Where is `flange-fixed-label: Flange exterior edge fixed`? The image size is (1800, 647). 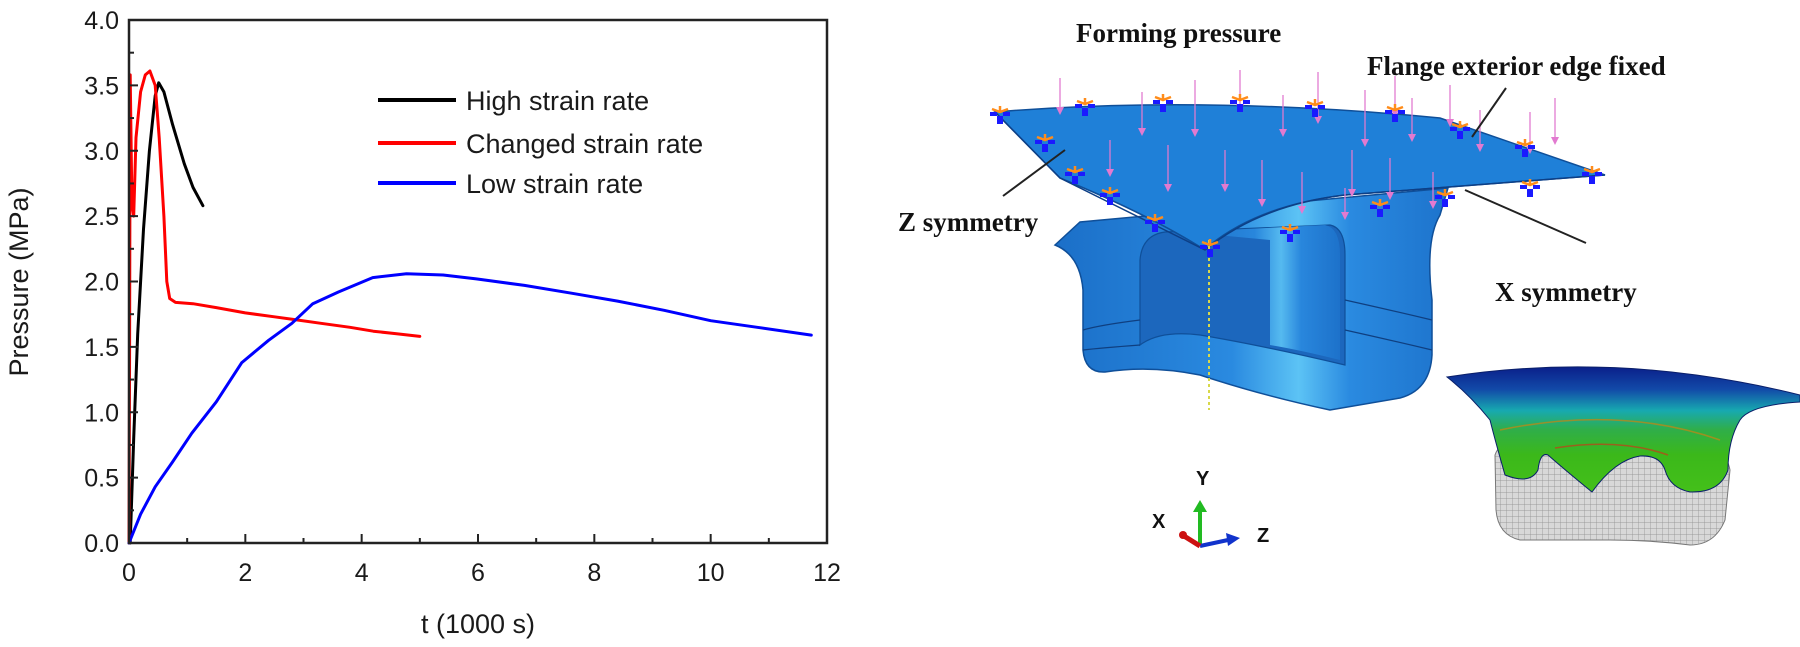 flange-fixed-label: Flange exterior edge fixed is located at coordinates (1516, 66).